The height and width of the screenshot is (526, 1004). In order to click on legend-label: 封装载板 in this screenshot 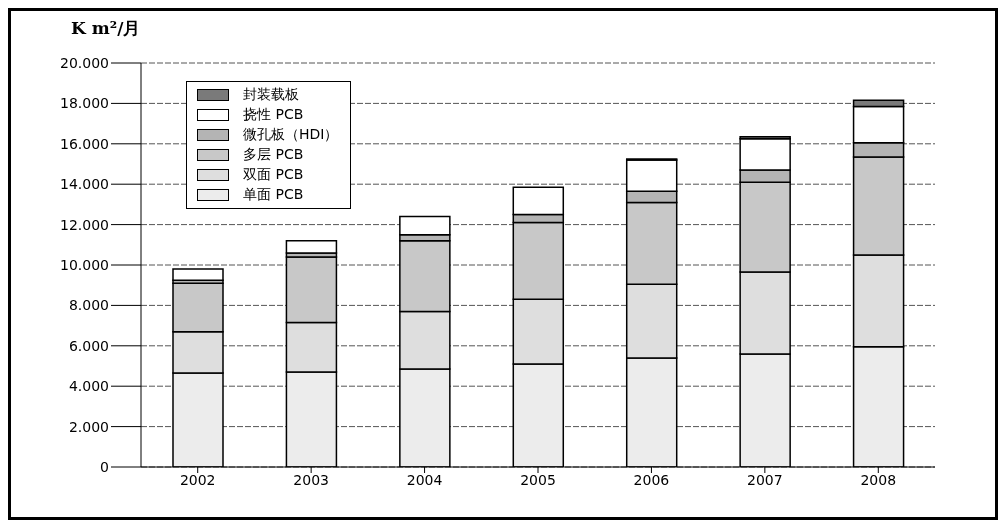, I will do `click(271, 95)`.